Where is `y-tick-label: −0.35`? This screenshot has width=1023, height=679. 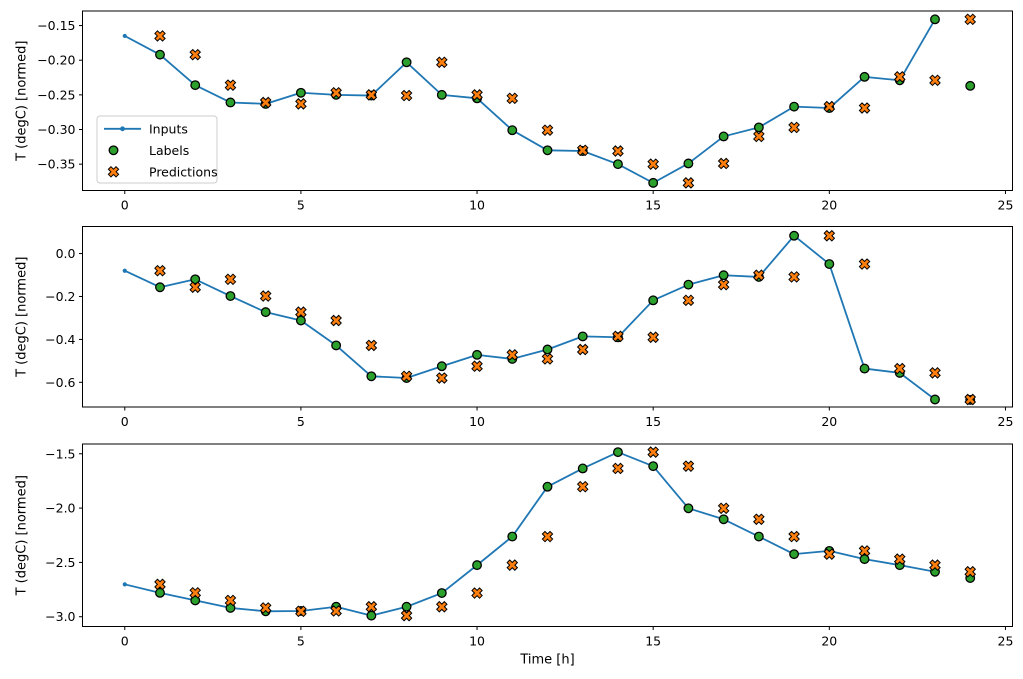 y-tick-label: −0.35 is located at coordinates (56, 164).